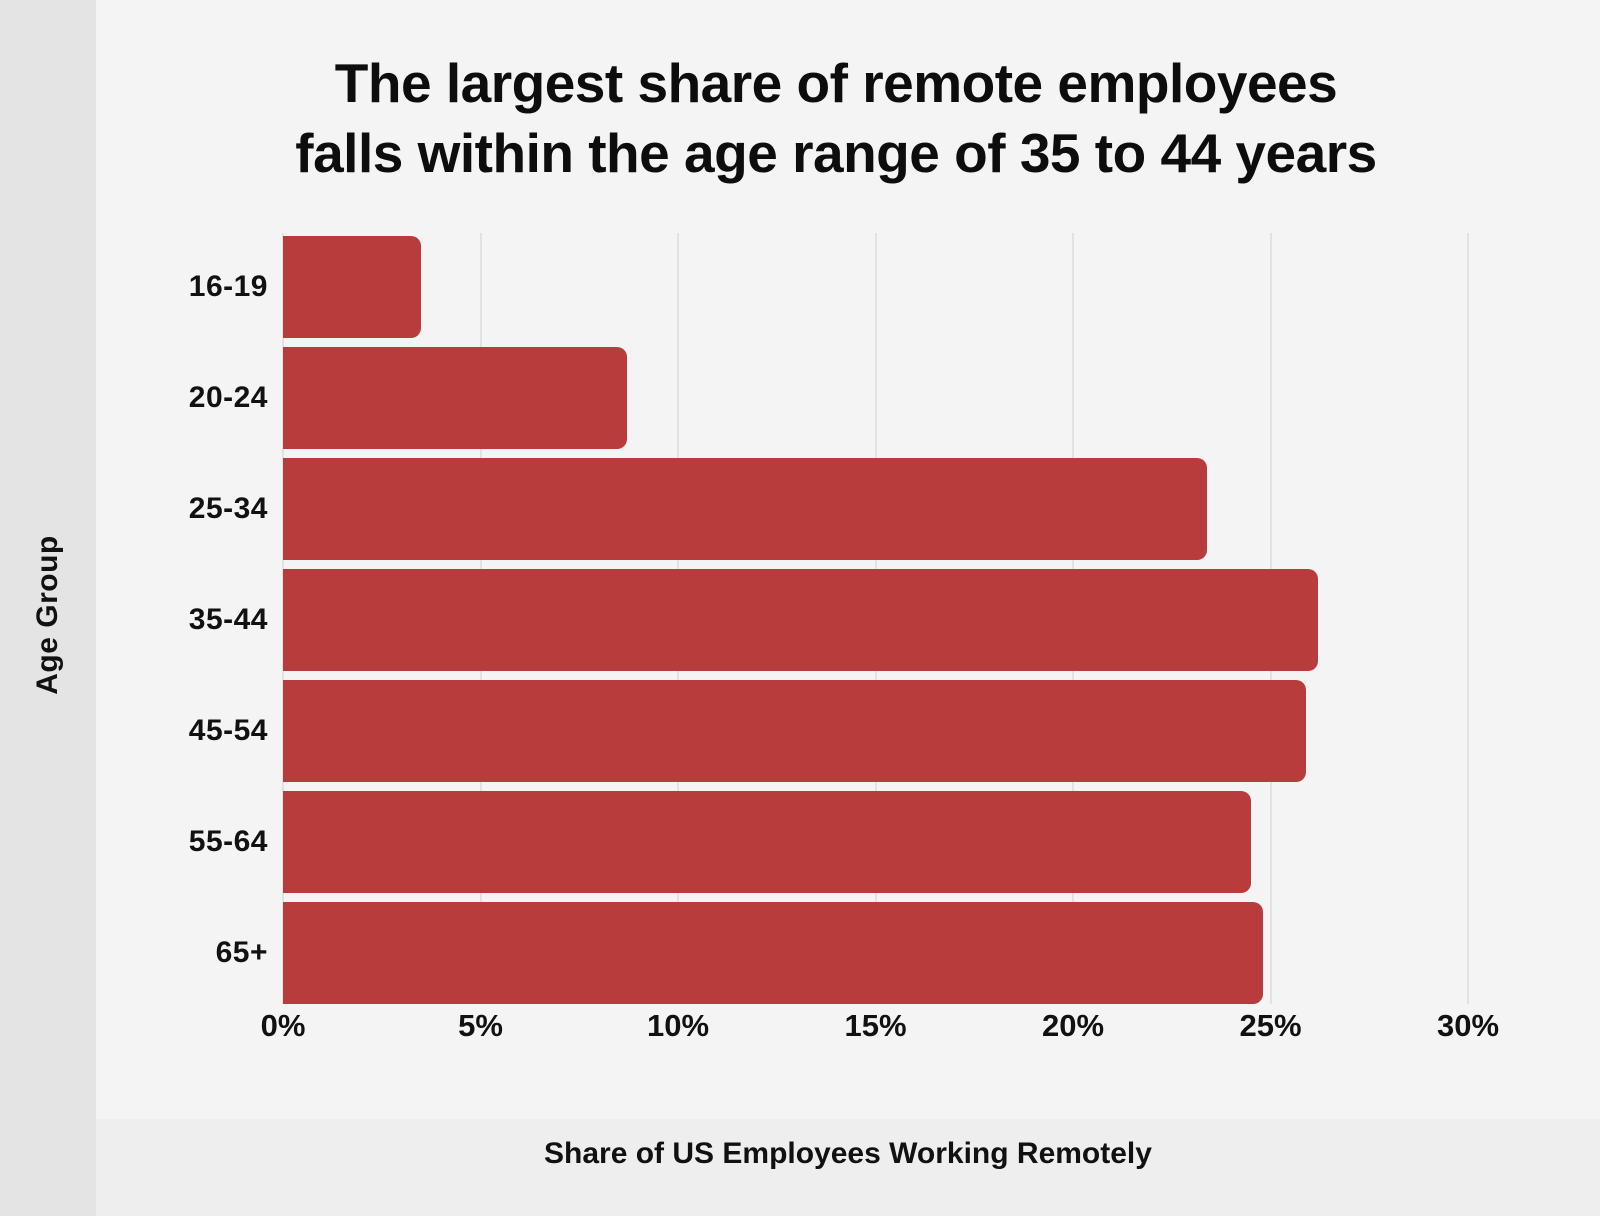 The image size is (1600, 1216). Describe the element at coordinates (283, 1025) in the screenshot. I see `x-tick-label-0: 0%` at that location.